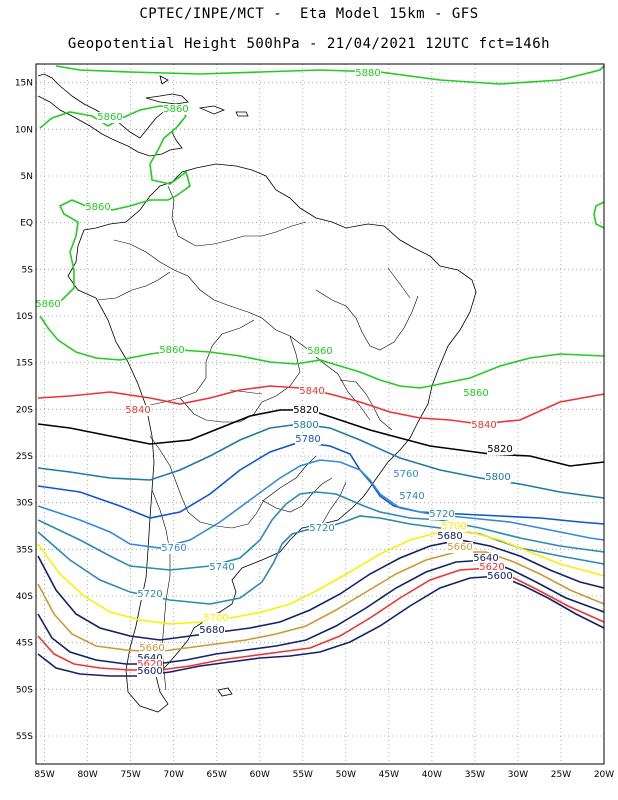 This screenshot has height=800, width=618. I want to click on title-model: CPTEC/INPE/MCT - Eta Model 15km - GFS, so click(309, 14).